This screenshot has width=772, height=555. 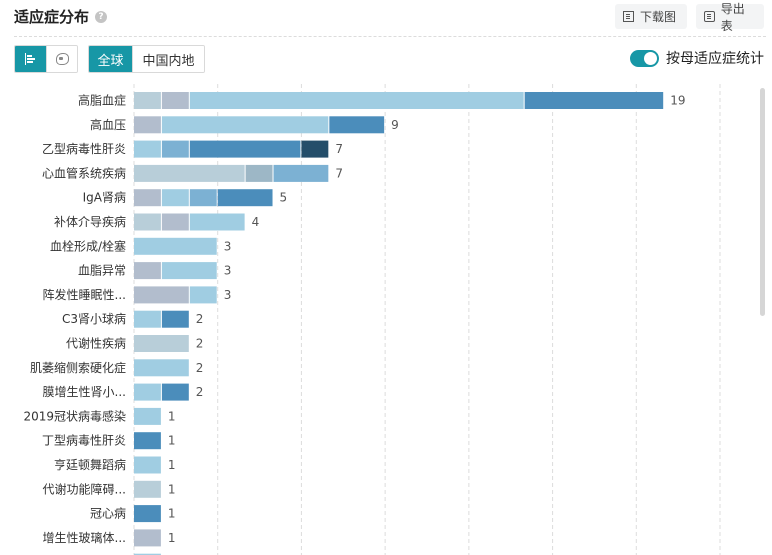 I want to click on page-title: 适应症分布 ?, so click(x=61, y=16).